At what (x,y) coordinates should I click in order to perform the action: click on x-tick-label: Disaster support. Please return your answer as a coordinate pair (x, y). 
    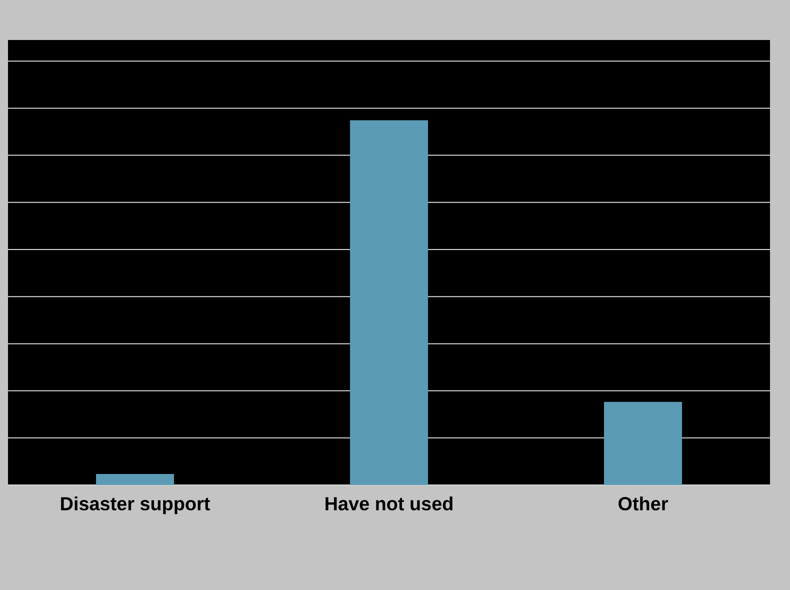
    Looking at the image, I should click on (135, 505).